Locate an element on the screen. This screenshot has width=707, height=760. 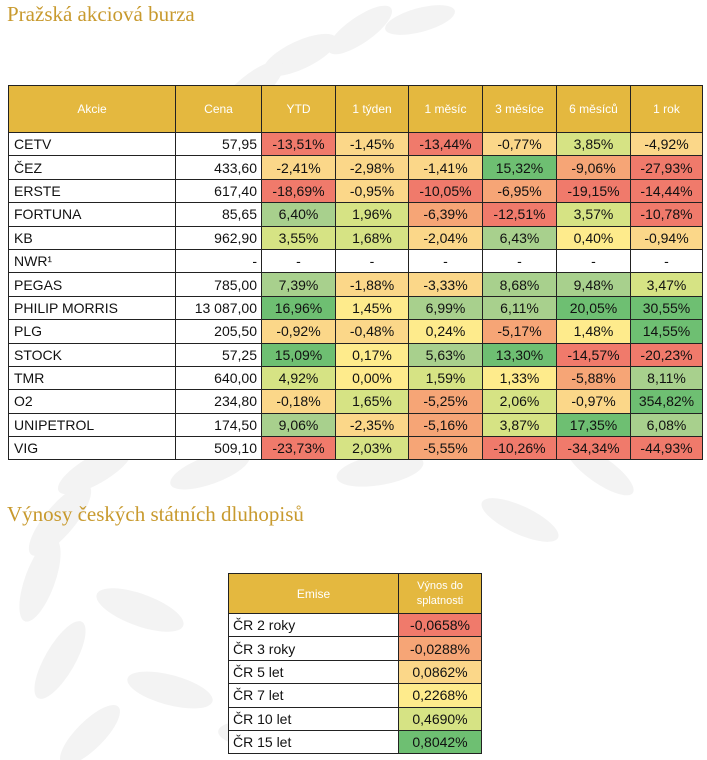
stock-return-cell: -2,98% is located at coordinates (372, 167).